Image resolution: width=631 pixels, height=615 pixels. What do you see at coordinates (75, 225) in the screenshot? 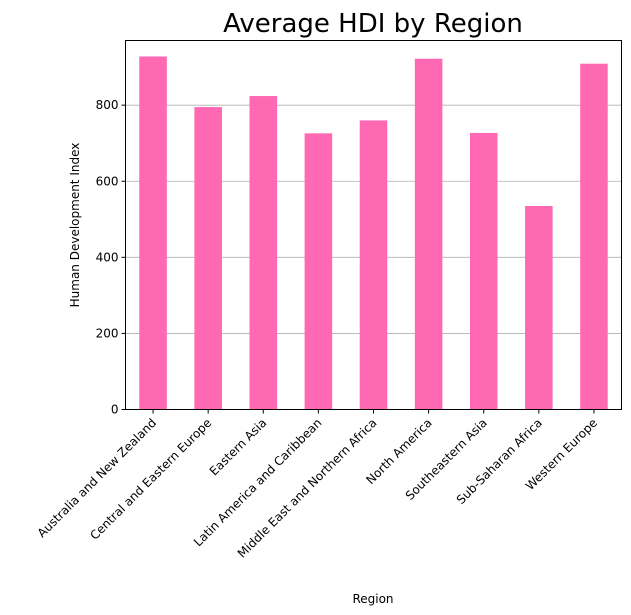
I see `y-axis-label: Human Development Index` at bounding box center [75, 225].